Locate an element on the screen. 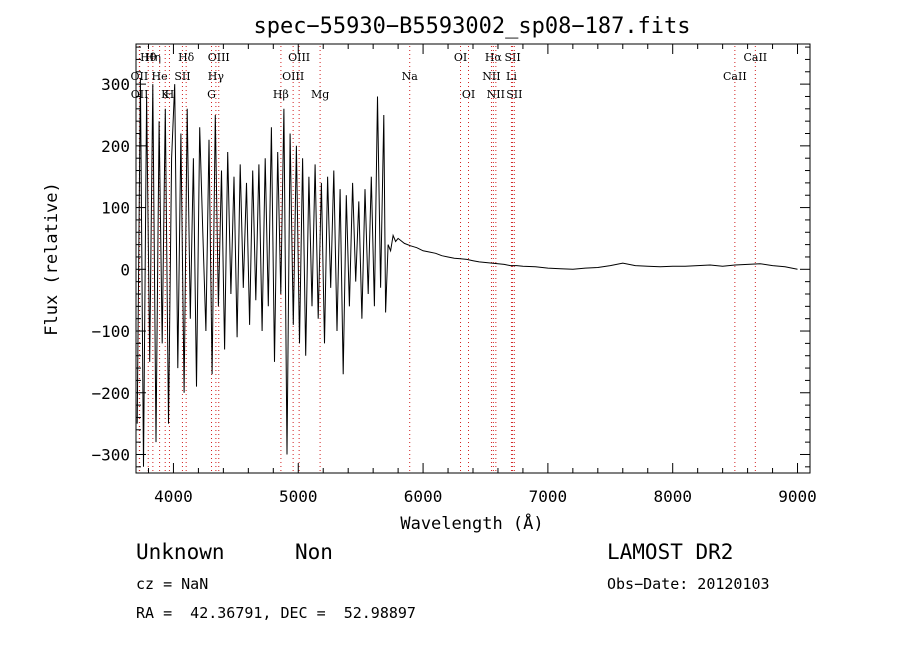 This screenshot has height=650, width=900. line-marker-label-26: SII is located at coordinates (514, 94).